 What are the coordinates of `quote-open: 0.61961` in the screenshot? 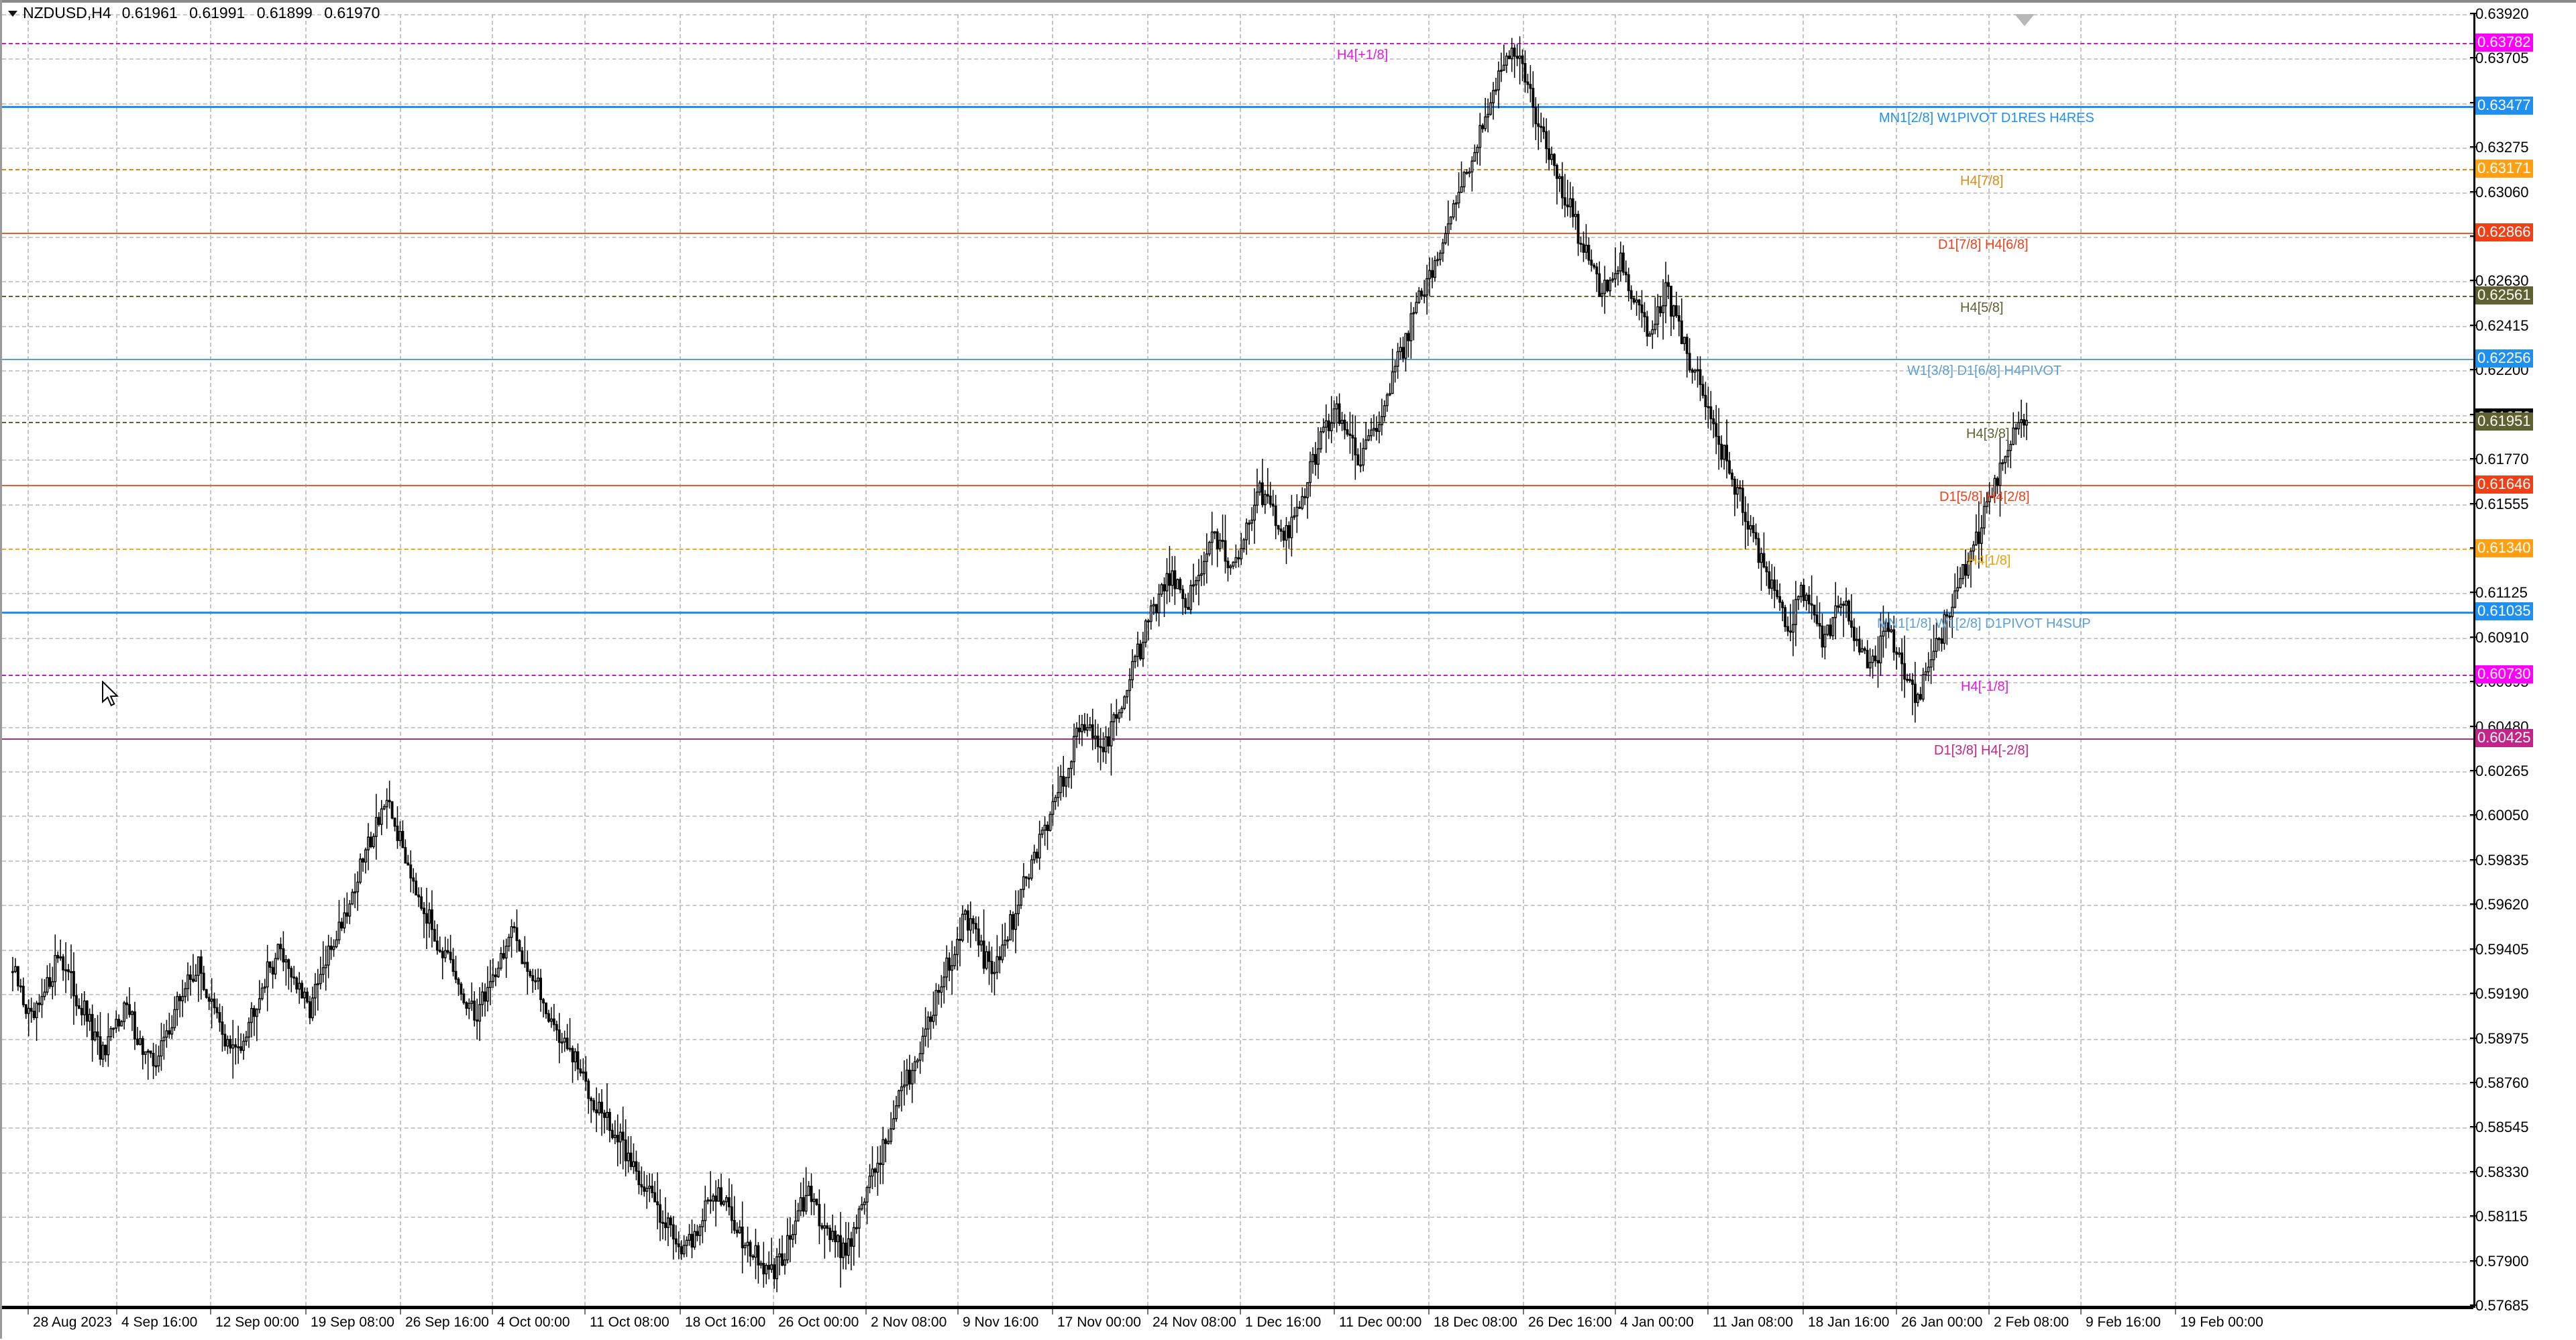 It's located at (149, 12).